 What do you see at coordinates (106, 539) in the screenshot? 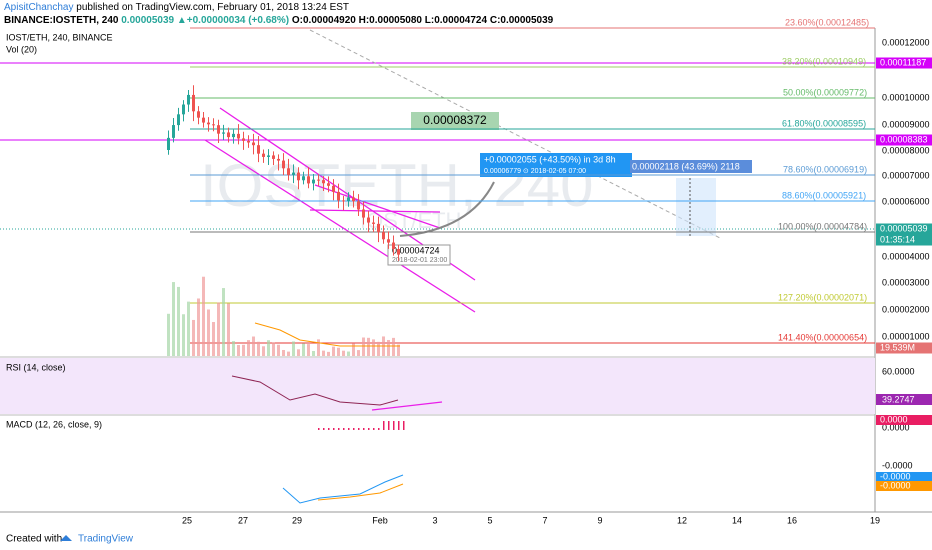
I see `footer-brand: TradingView` at bounding box center [106, 539].